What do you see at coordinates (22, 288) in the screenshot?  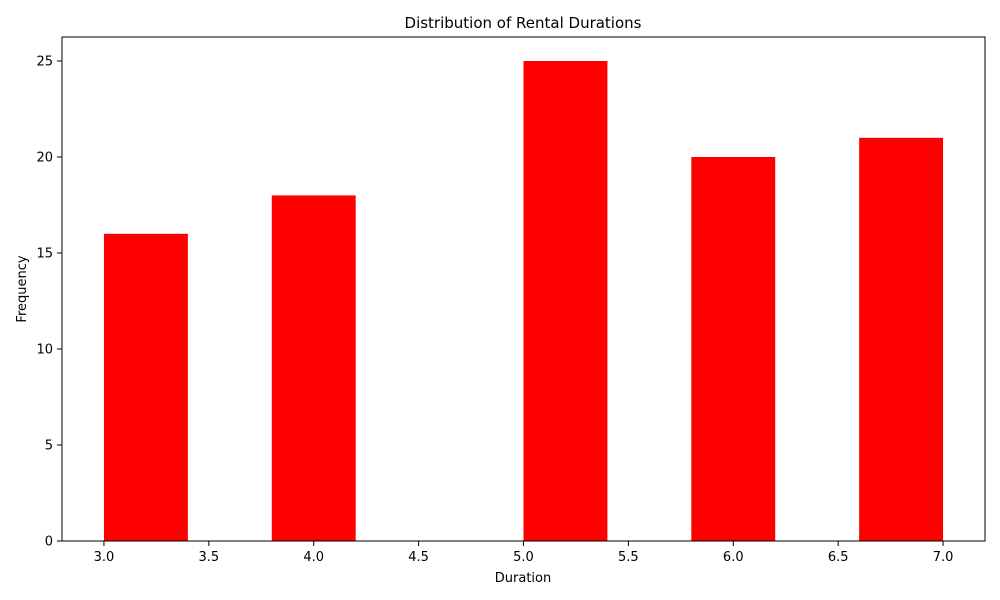 I see `y-axis-label: Frequency` at bounding box center [22, 288].